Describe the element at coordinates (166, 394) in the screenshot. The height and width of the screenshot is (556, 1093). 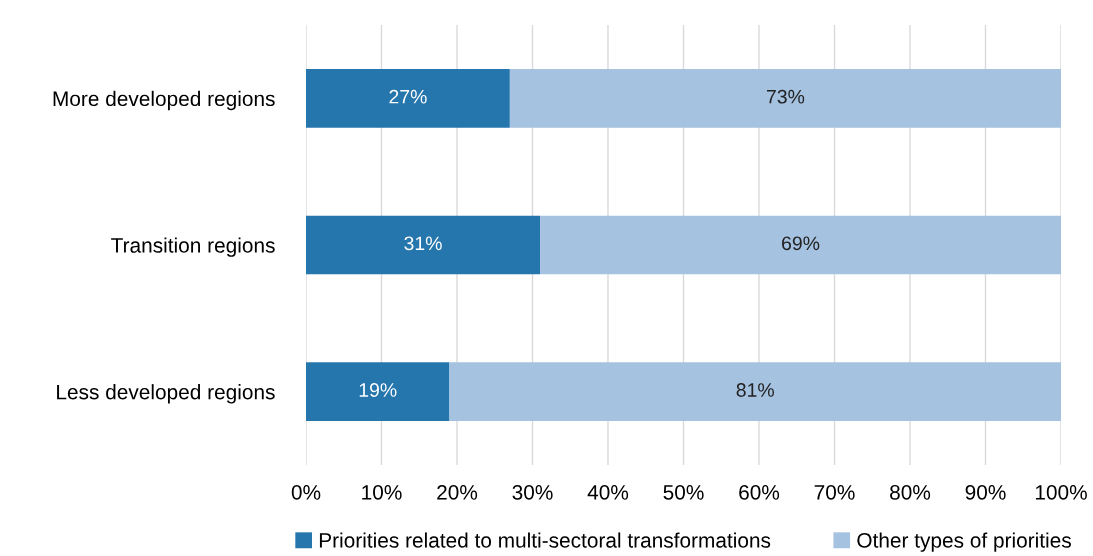
I see `y-tick-label: Less developed regions` at that location.